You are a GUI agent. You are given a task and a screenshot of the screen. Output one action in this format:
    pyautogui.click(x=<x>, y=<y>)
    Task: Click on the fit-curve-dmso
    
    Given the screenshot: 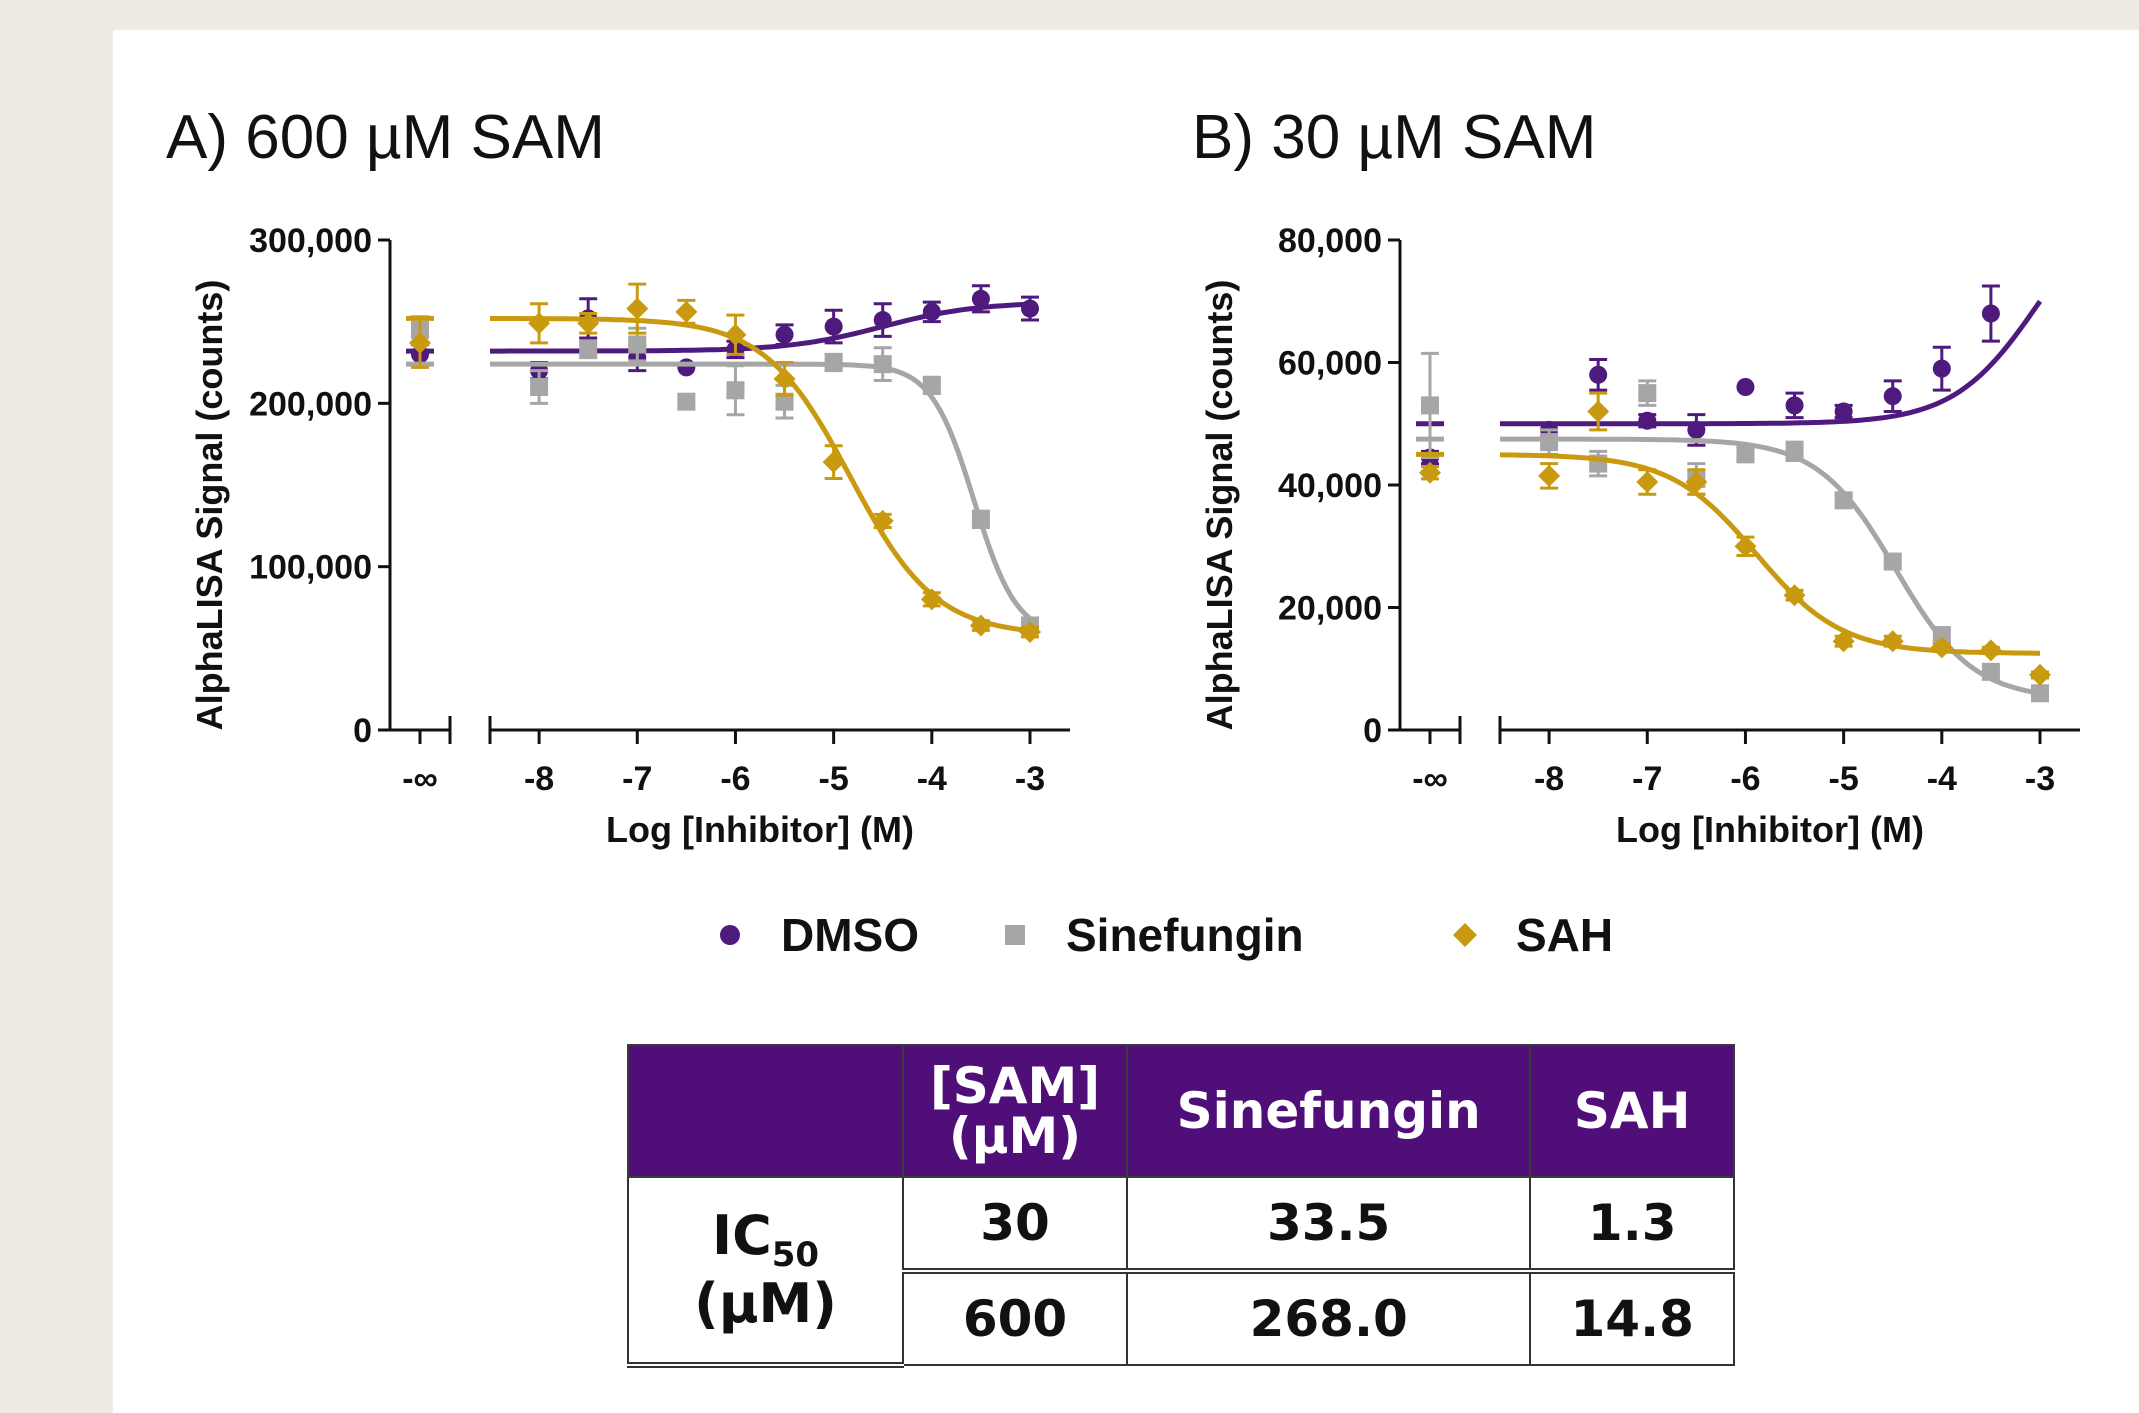 What is the action you would take?
    pyautogui.click(x=1771, y=363)
    